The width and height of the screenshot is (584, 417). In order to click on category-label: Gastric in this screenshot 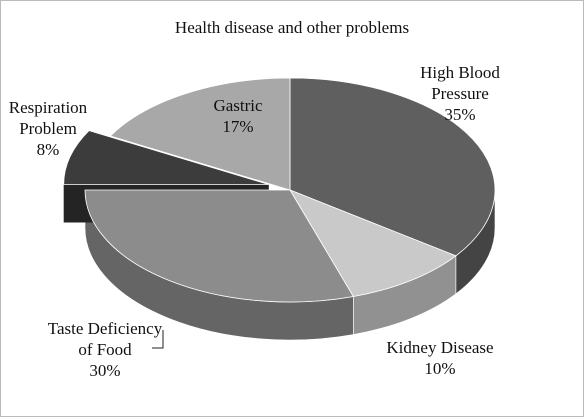, I will do `click(238, 105)`.